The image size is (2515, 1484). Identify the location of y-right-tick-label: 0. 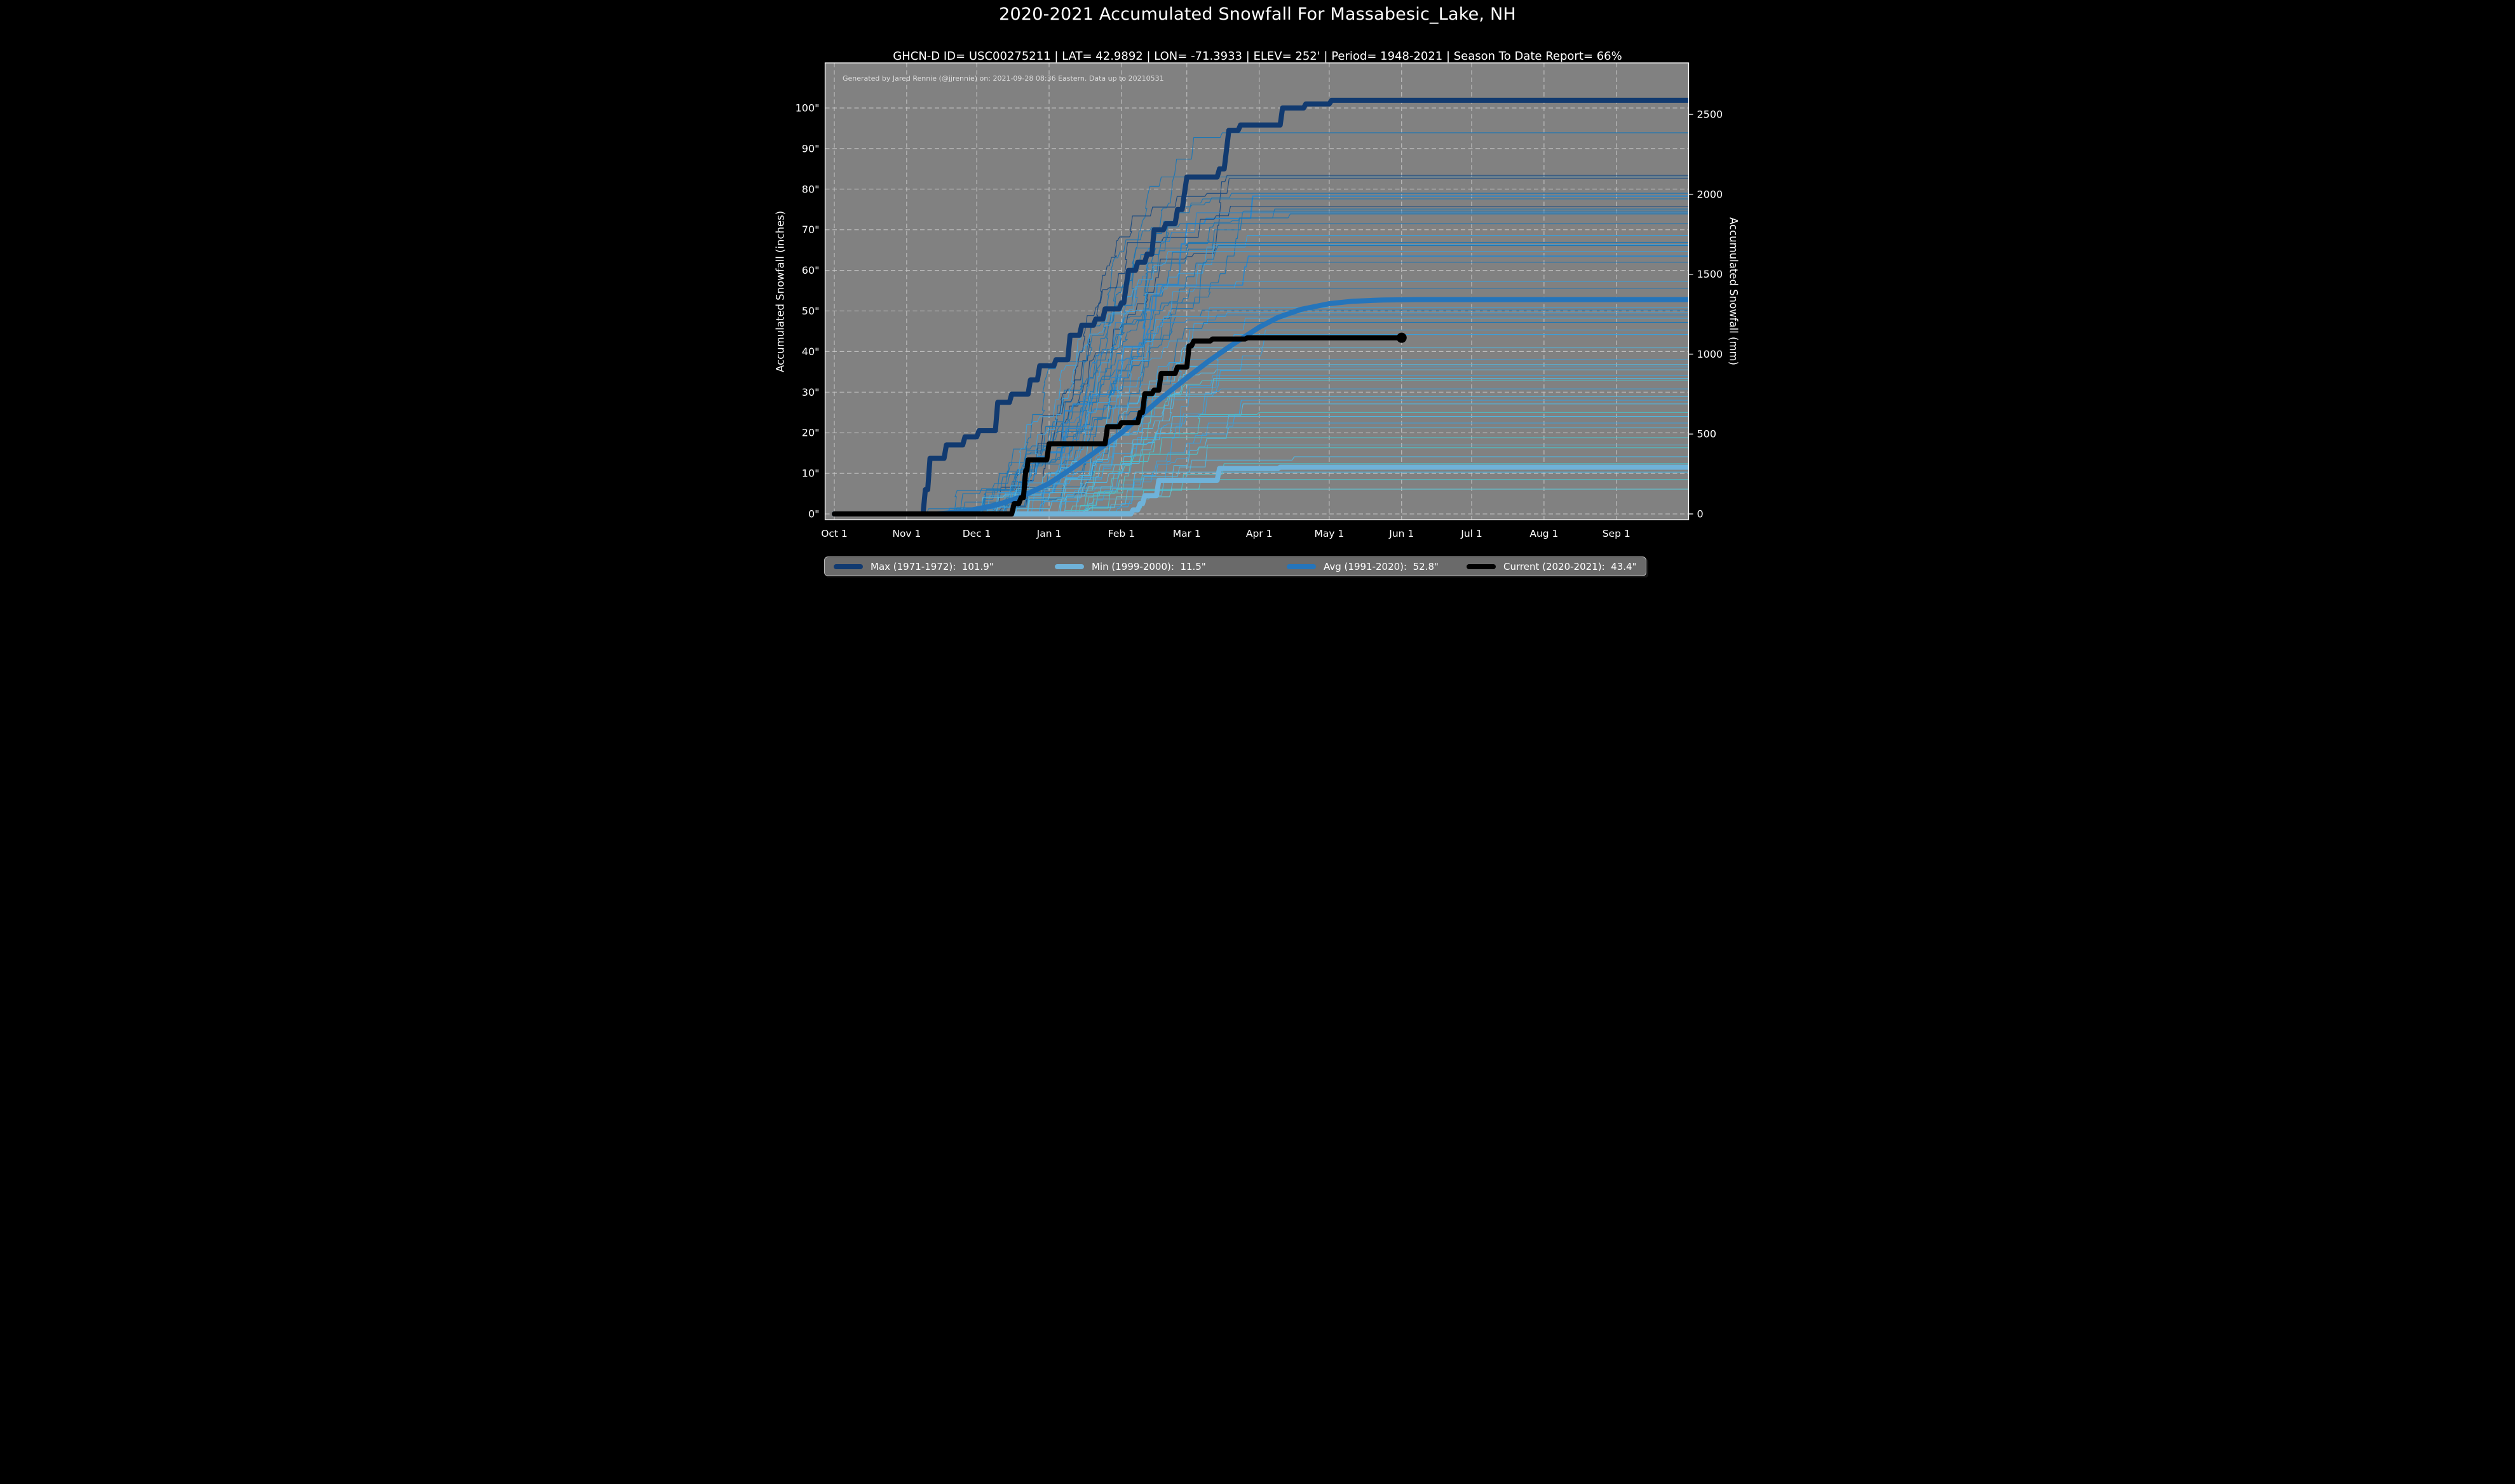
(1700, 514).